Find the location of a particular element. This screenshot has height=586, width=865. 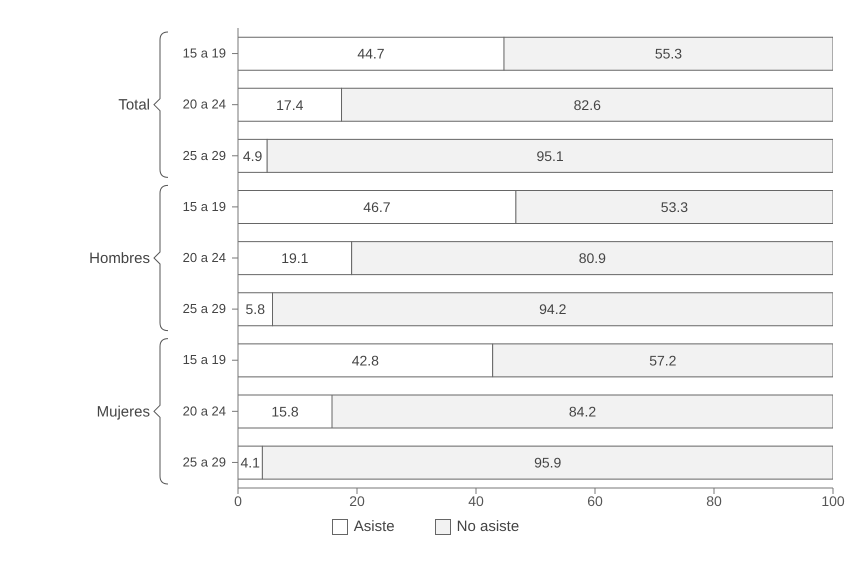

x-tick-label: 20 is located at coordinates (357, 500).